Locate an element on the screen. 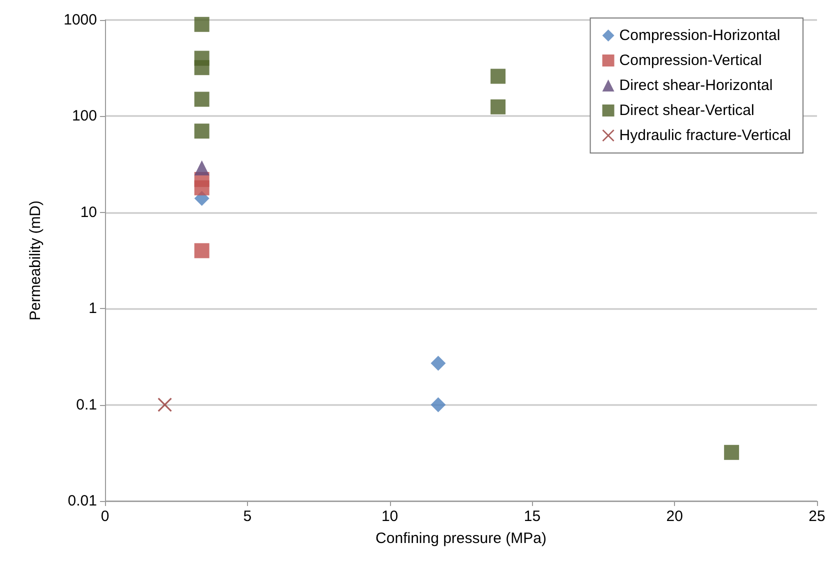 This screenshot has width=831, height=571. legend-label: Direct shear-Vertical is located at coordinates (686, 110).